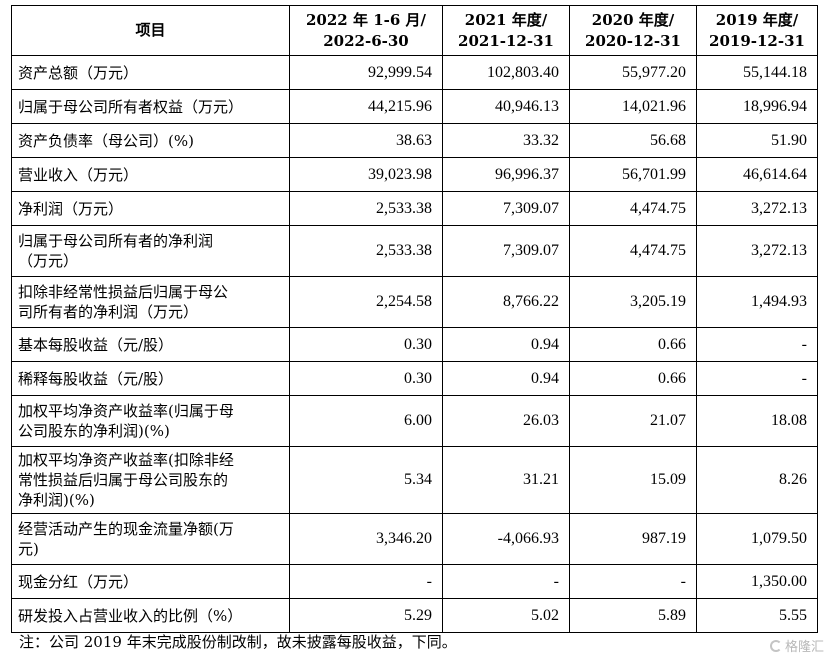  I want to click on table-row: 基本每股收益（元/股） 0.30 0.94 0.66-, so click(414, 344).